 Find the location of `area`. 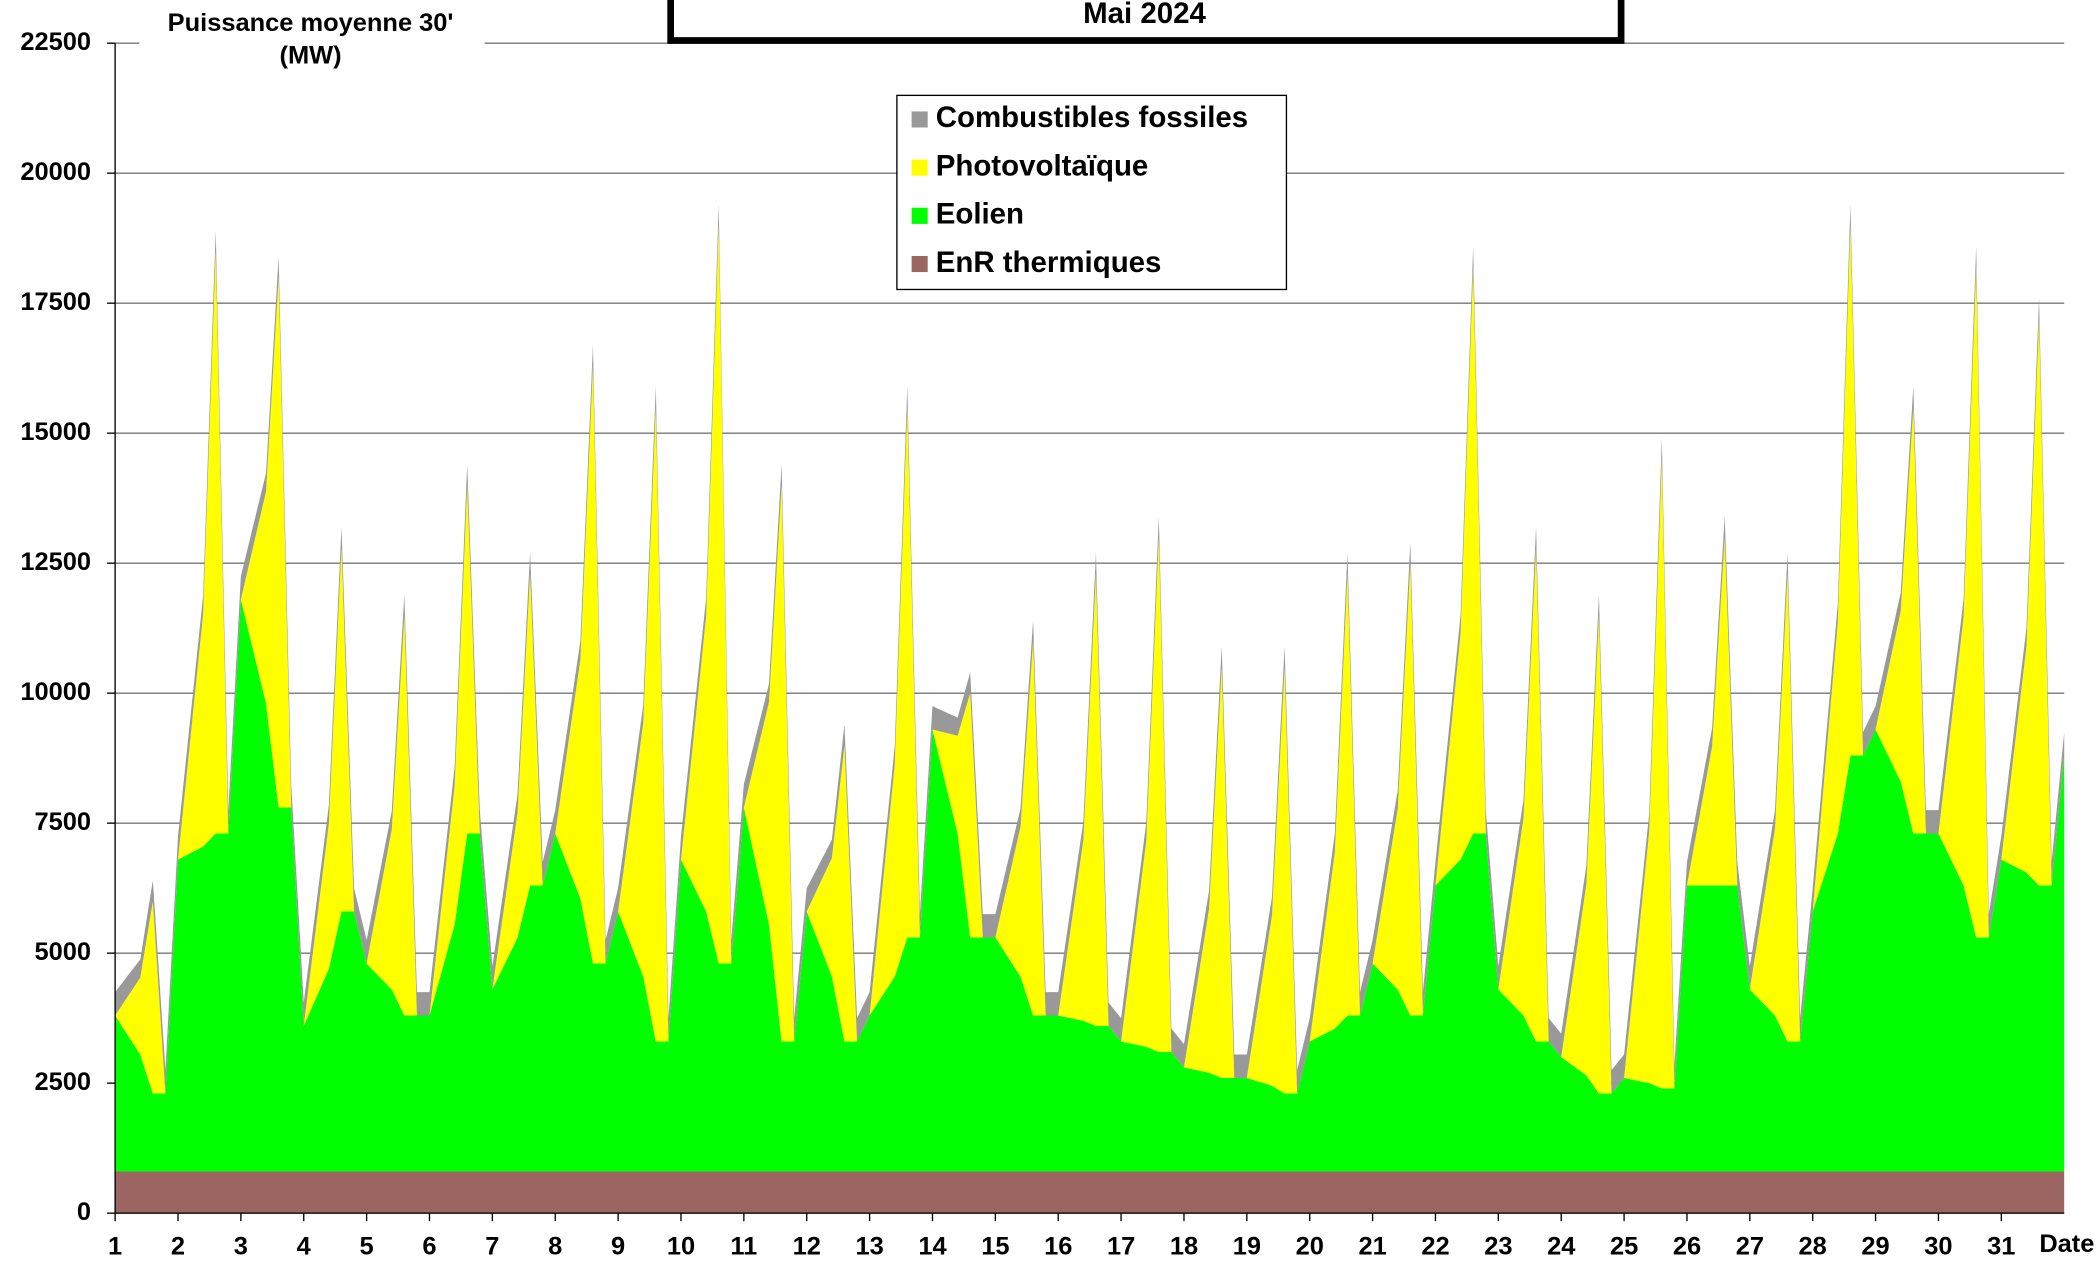

area is located at coordinates (1090, 1192).